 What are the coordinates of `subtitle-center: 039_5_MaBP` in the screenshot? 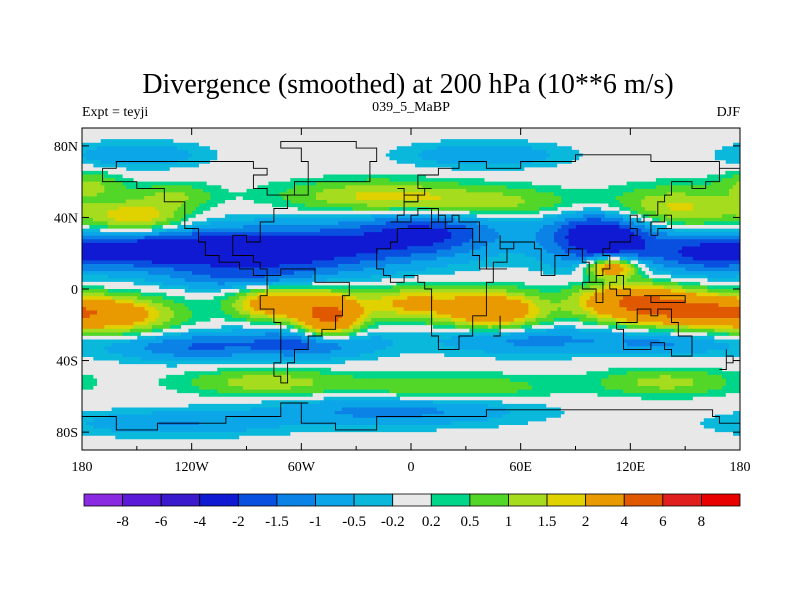 It's located at (411, 107).